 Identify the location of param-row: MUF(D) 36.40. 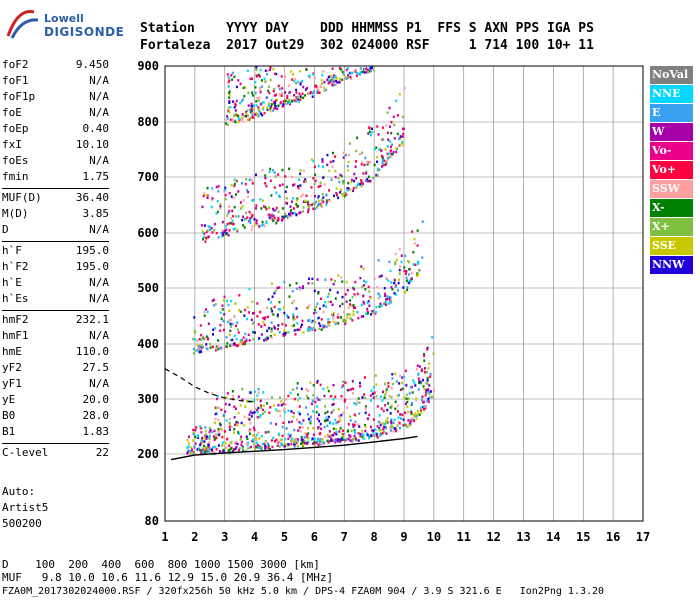
(55, 199).